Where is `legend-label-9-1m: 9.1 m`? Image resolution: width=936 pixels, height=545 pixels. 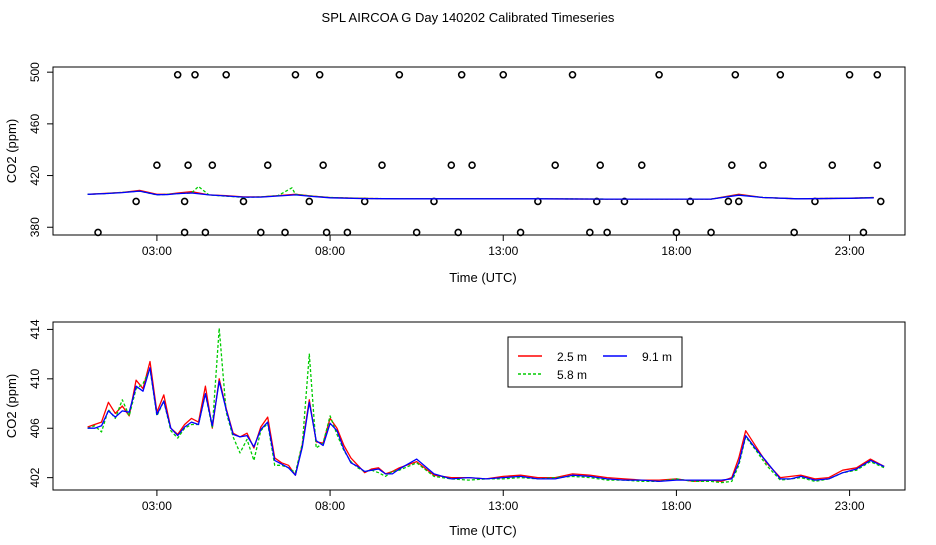
legend-label-9-1m: 9.1 m is located at coordinates (657, 357).